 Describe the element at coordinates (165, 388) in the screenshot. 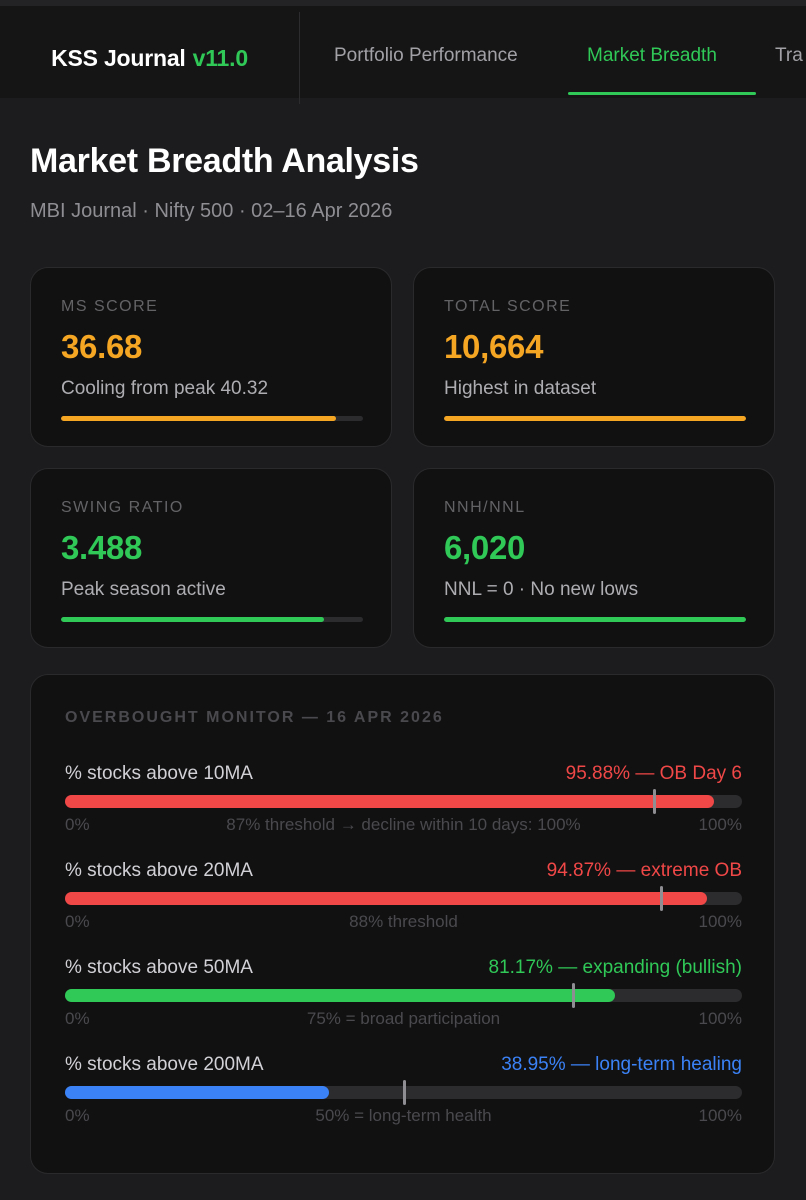

I see `kpi-note: Cooling from peak 40.32` at that location.